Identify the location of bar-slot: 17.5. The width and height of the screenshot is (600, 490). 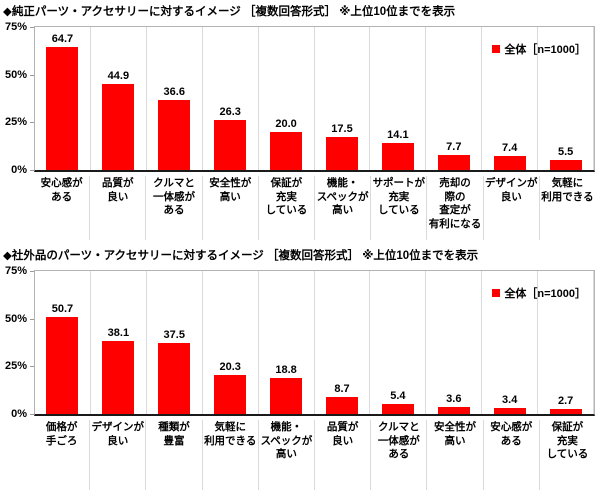
(343, 98).